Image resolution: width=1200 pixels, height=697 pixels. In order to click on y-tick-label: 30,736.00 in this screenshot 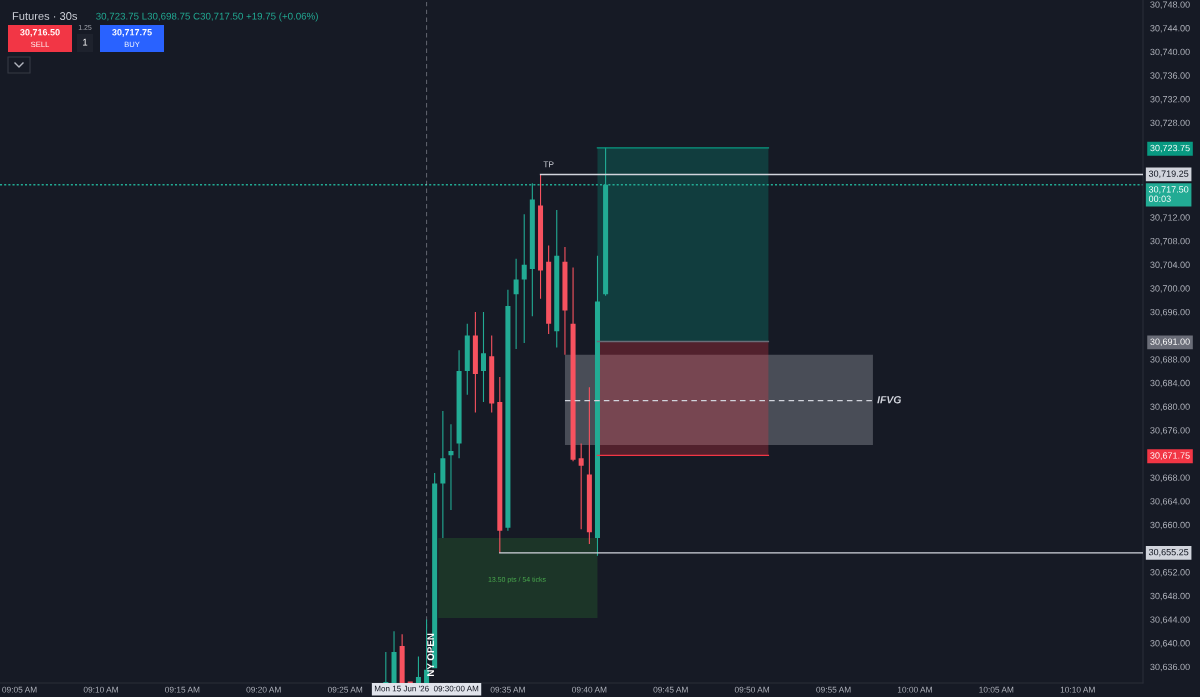, I will do `click(1170, 76)`.